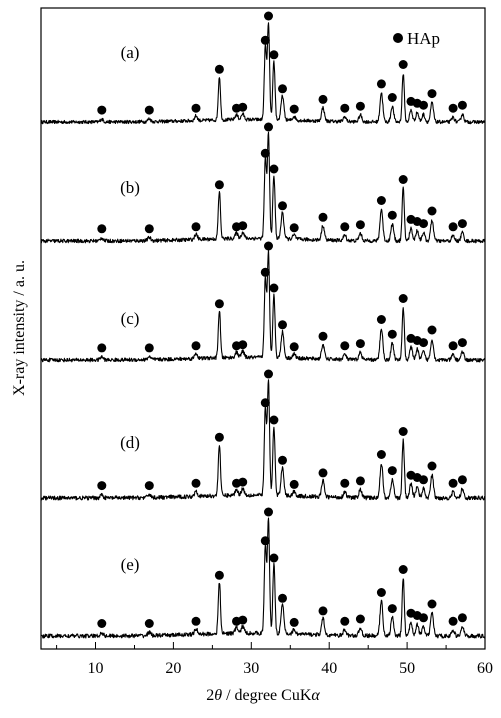 This screenshot has height=718, width=501. What do you see at coordinates (130, 187) in the screenshot?
I see `series-label-2: (b)` at bounding box center [130, 187].